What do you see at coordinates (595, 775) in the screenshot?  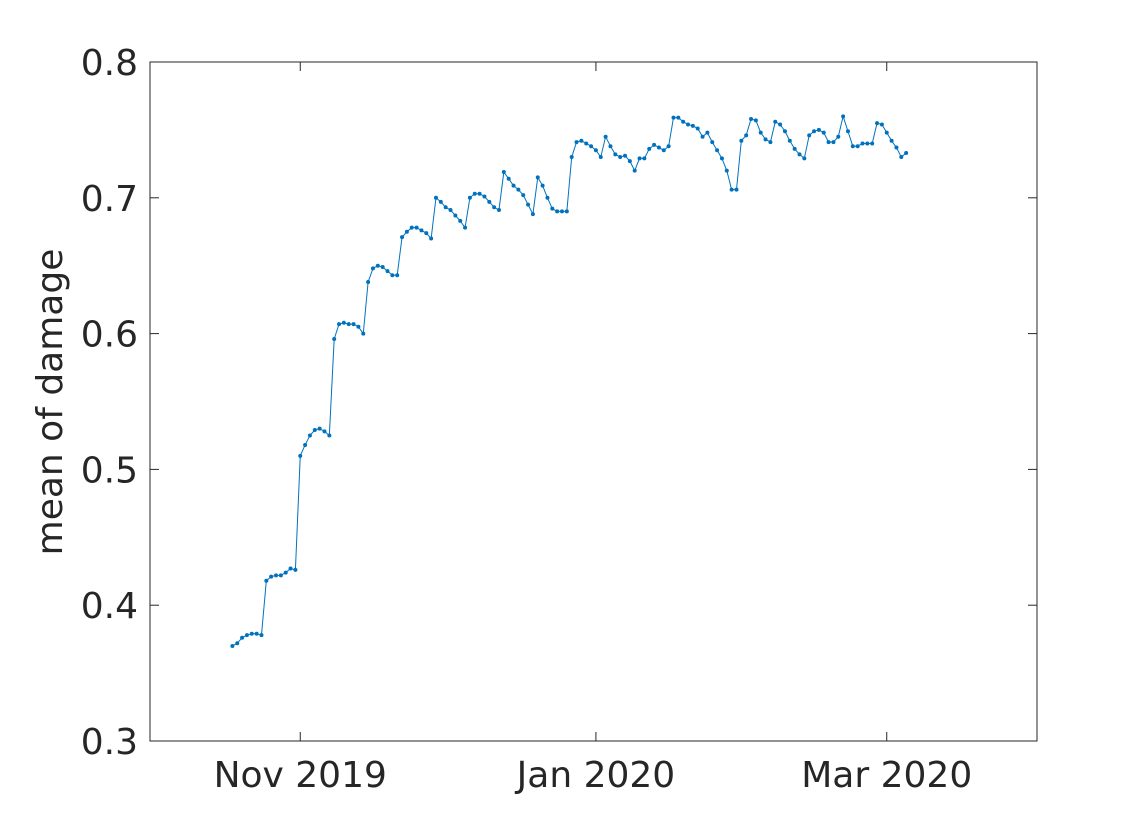 I see `x-tick-label: Jan 2020` at bounding box center [595, 775].